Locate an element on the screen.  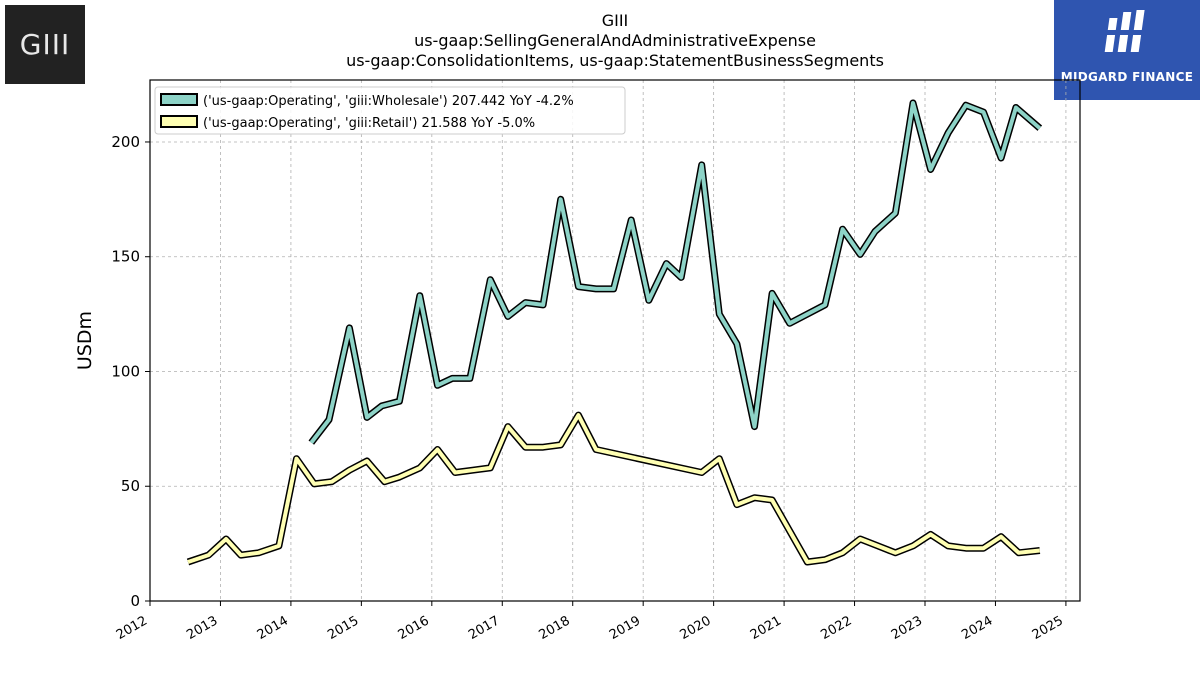
chart-title-line: GIII is located at coordinates (615, 20).